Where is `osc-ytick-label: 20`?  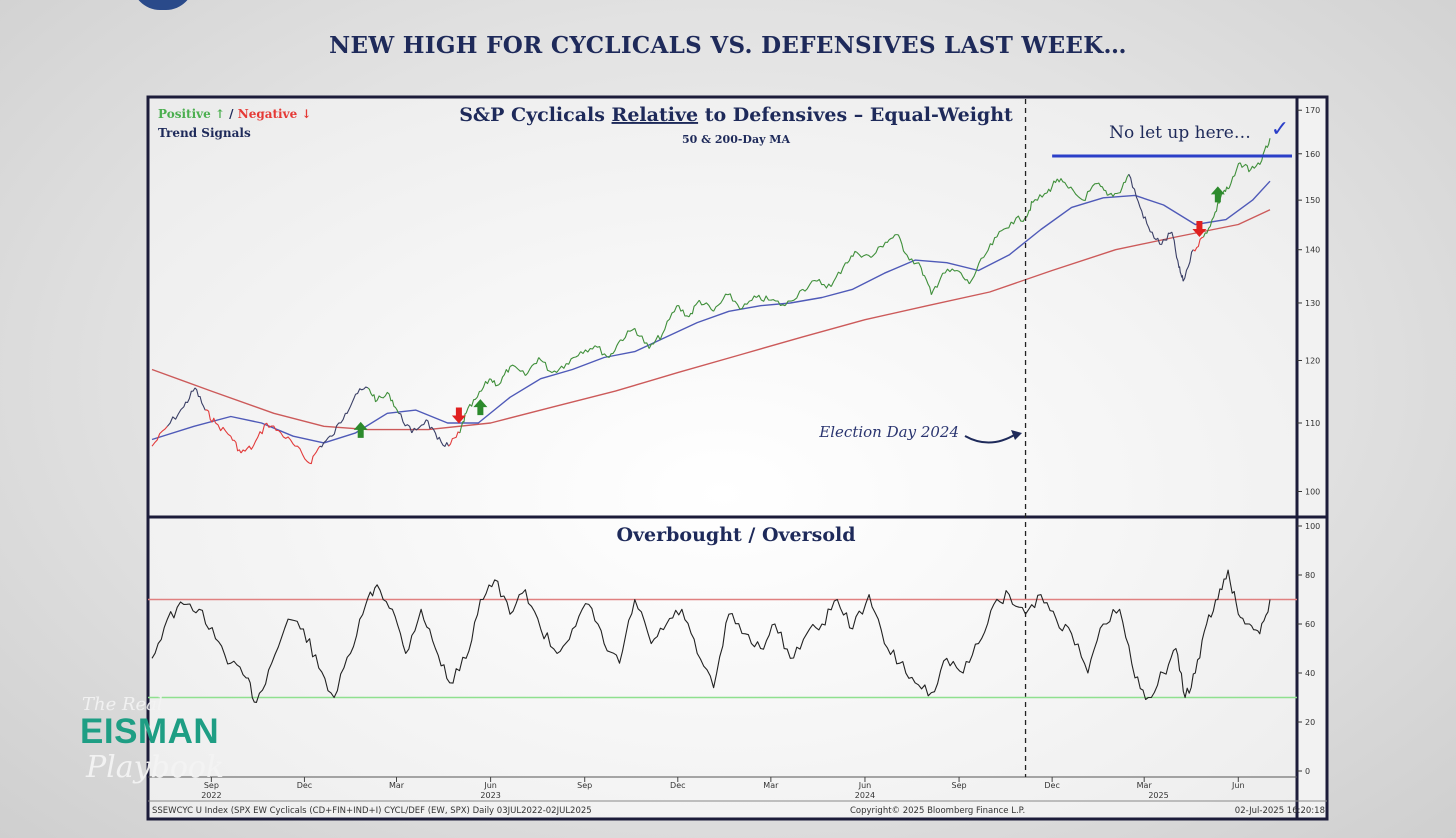 osc-ytick-label: 20 is located at coordinates (1310, 722).